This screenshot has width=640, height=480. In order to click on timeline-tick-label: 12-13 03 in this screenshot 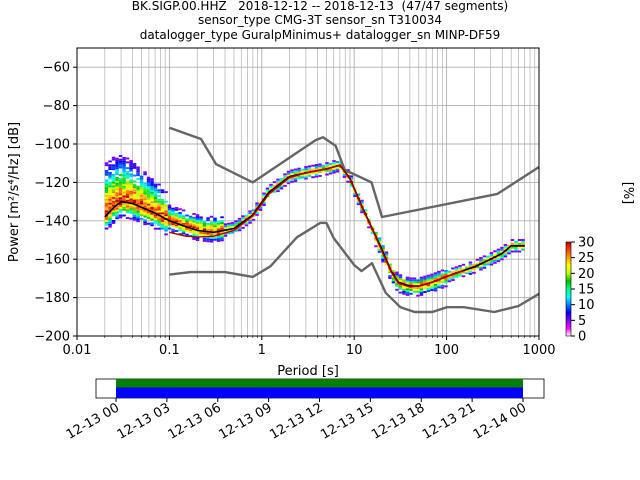, I will do `click(144, 421)`.